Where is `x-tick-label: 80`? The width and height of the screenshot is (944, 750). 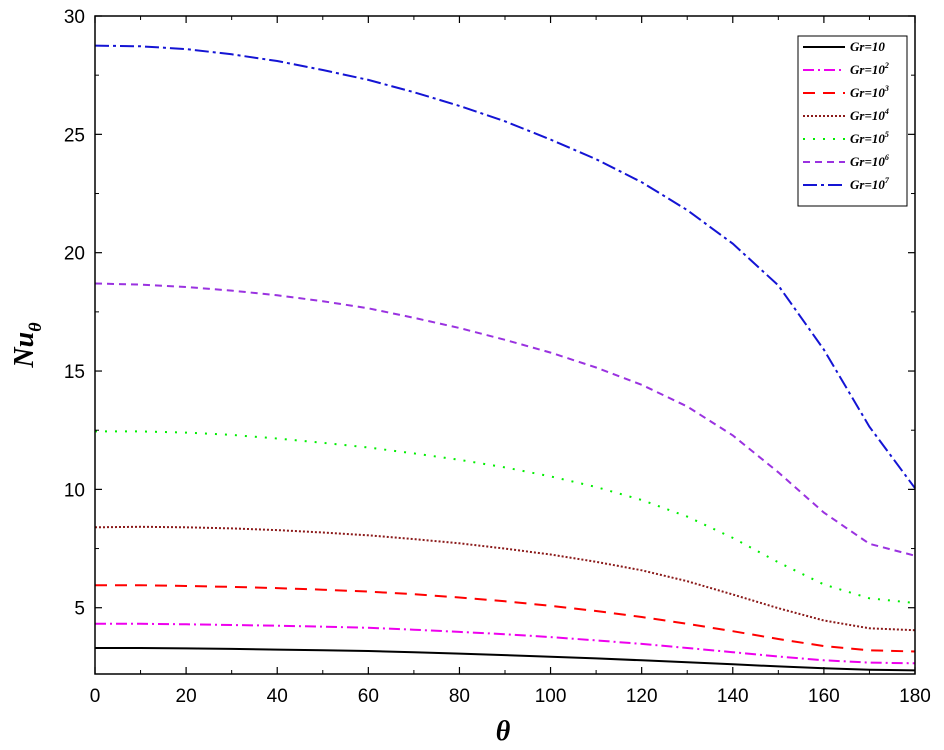 x-tick-label: 80 is located at coordinates (459, 696).